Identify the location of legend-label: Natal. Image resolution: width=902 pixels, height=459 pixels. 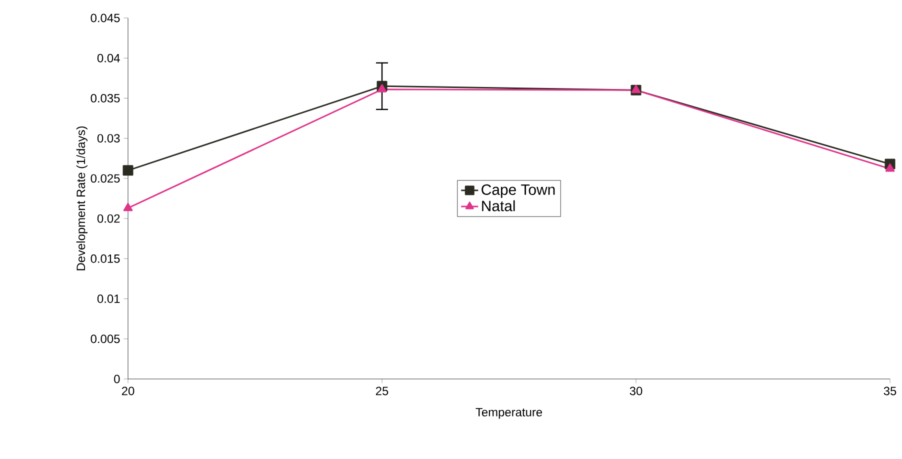
(498, 206).